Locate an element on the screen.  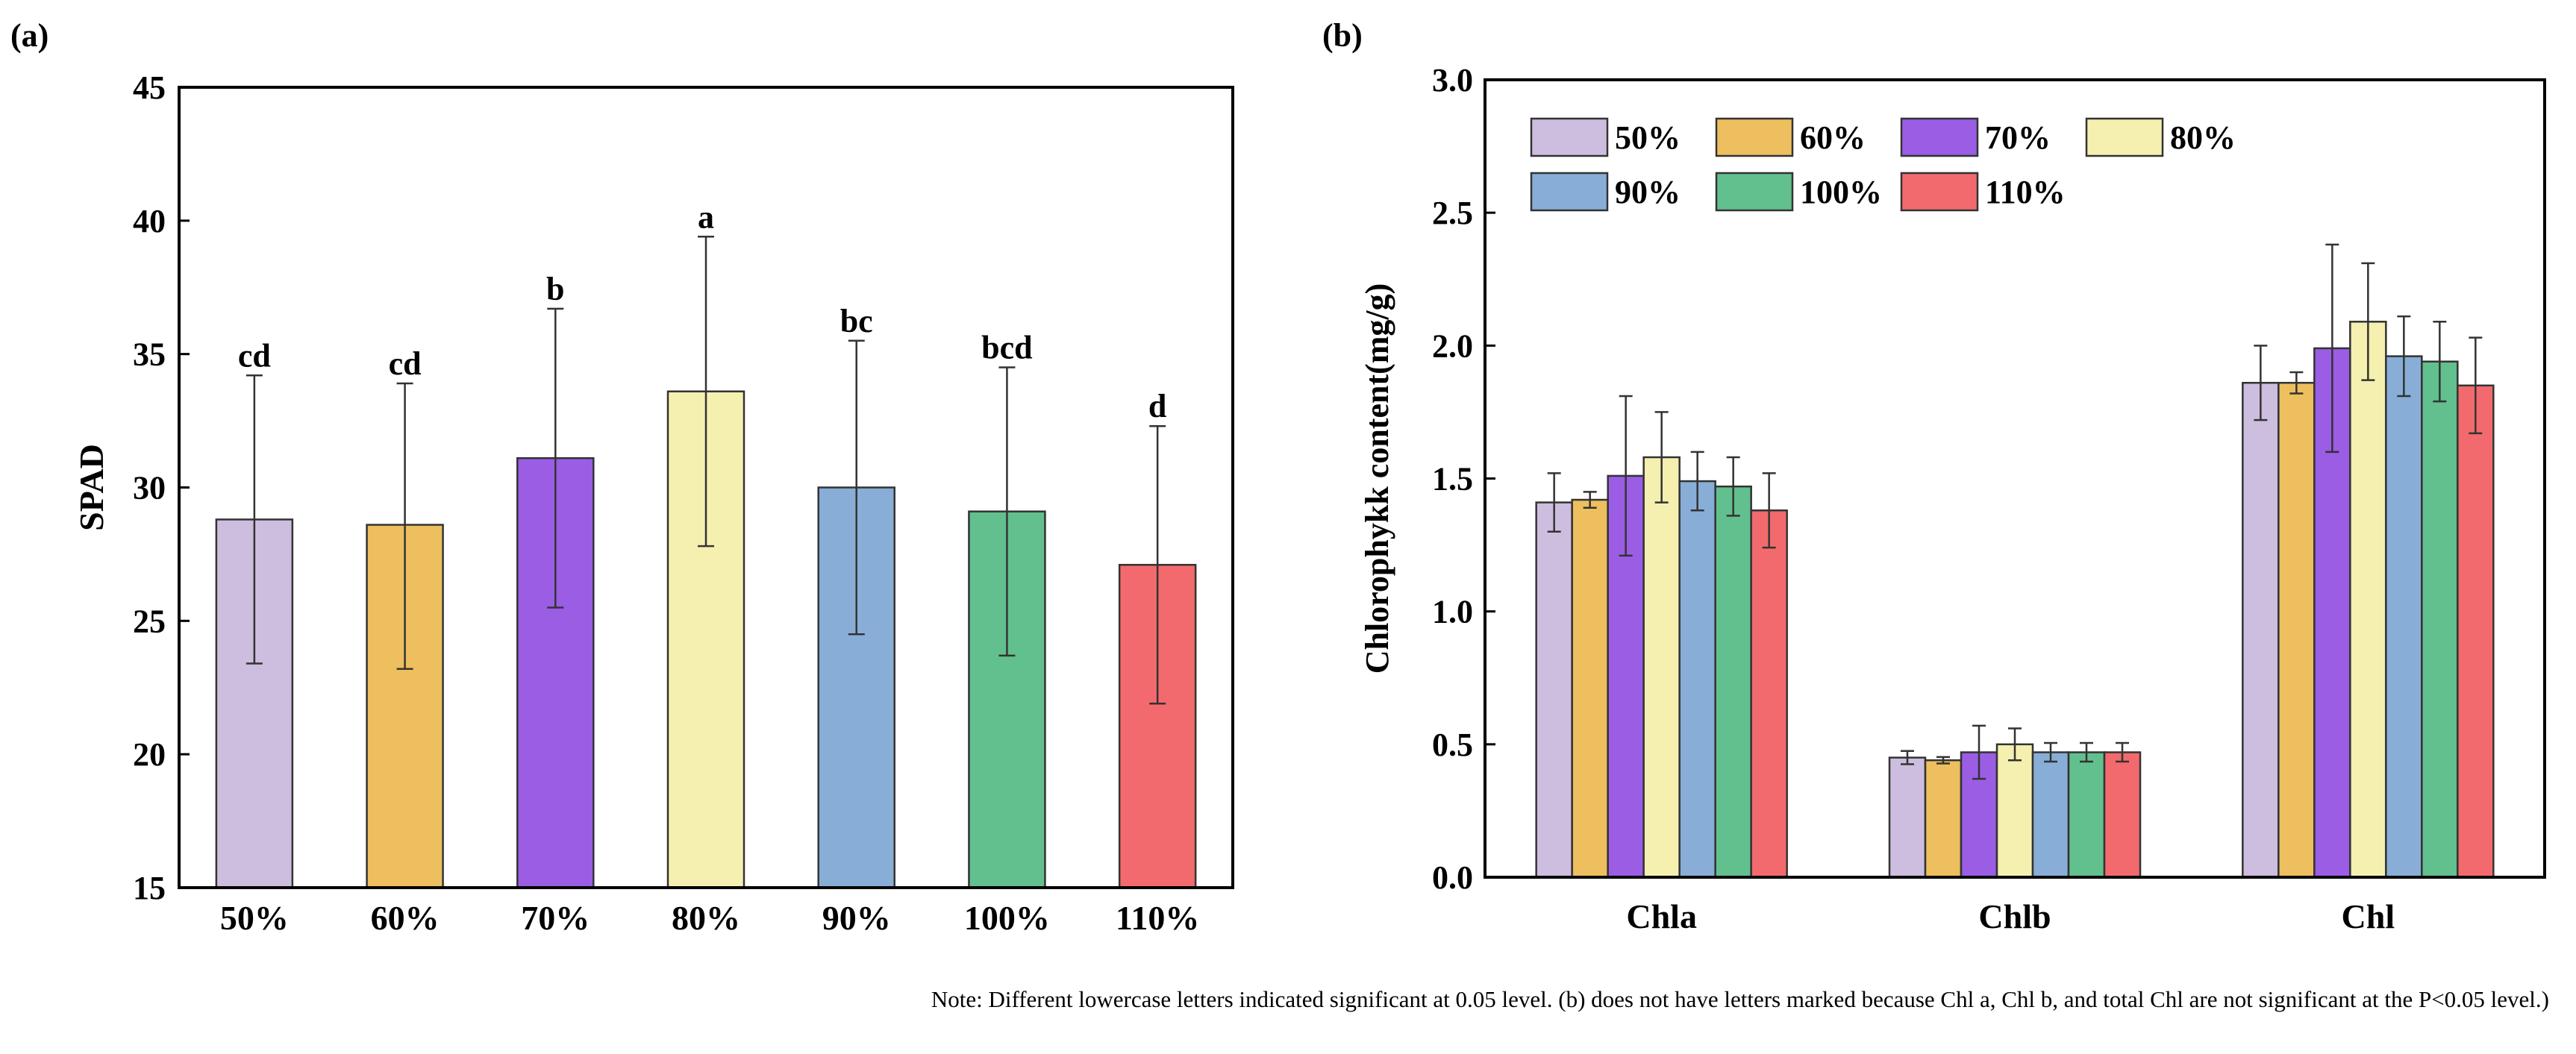
significance-letter-80pct: a is located at coordinates (706, 216).